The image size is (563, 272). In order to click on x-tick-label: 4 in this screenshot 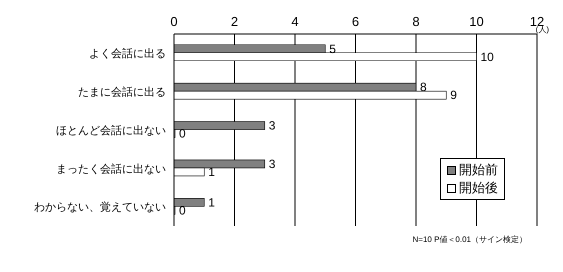, I will do `click(295, 21)`.